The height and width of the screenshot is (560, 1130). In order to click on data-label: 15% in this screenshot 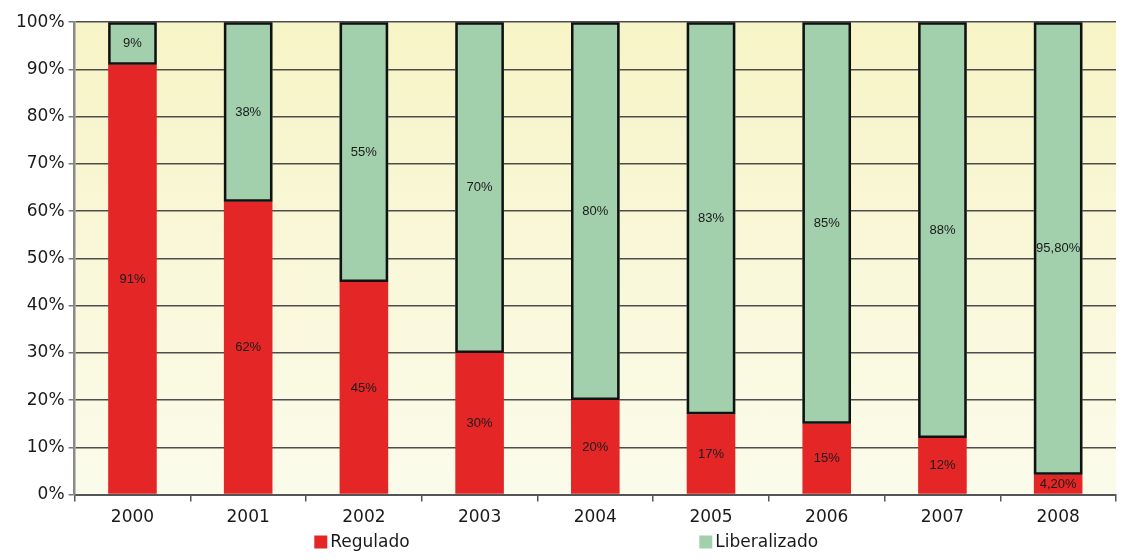, I will do `click(827, 458)`.